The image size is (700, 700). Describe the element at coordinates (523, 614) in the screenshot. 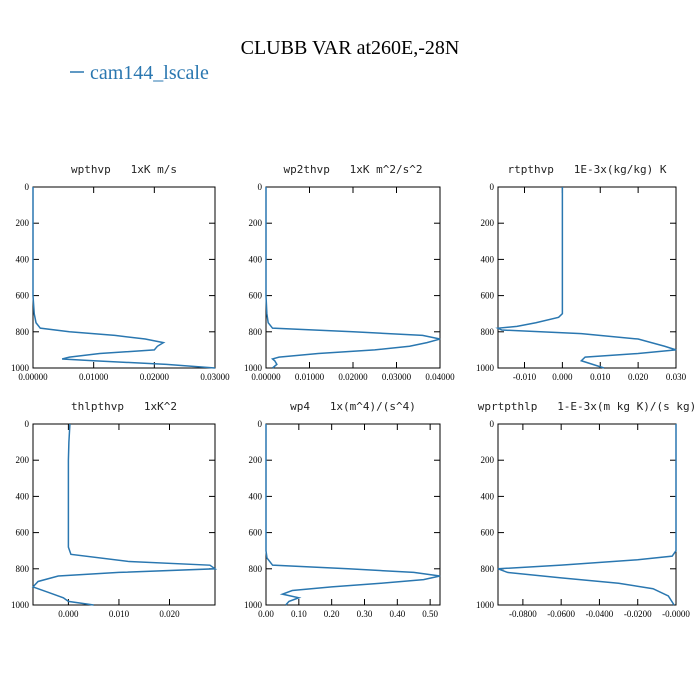

I see `x-tick-label: -0.0800` at that location.